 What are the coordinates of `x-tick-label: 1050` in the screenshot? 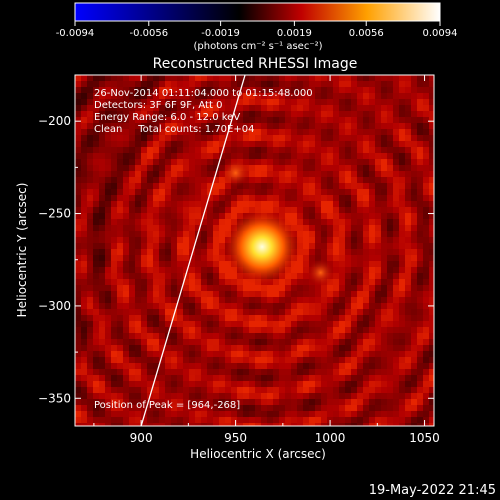 It's located at (424, 438).